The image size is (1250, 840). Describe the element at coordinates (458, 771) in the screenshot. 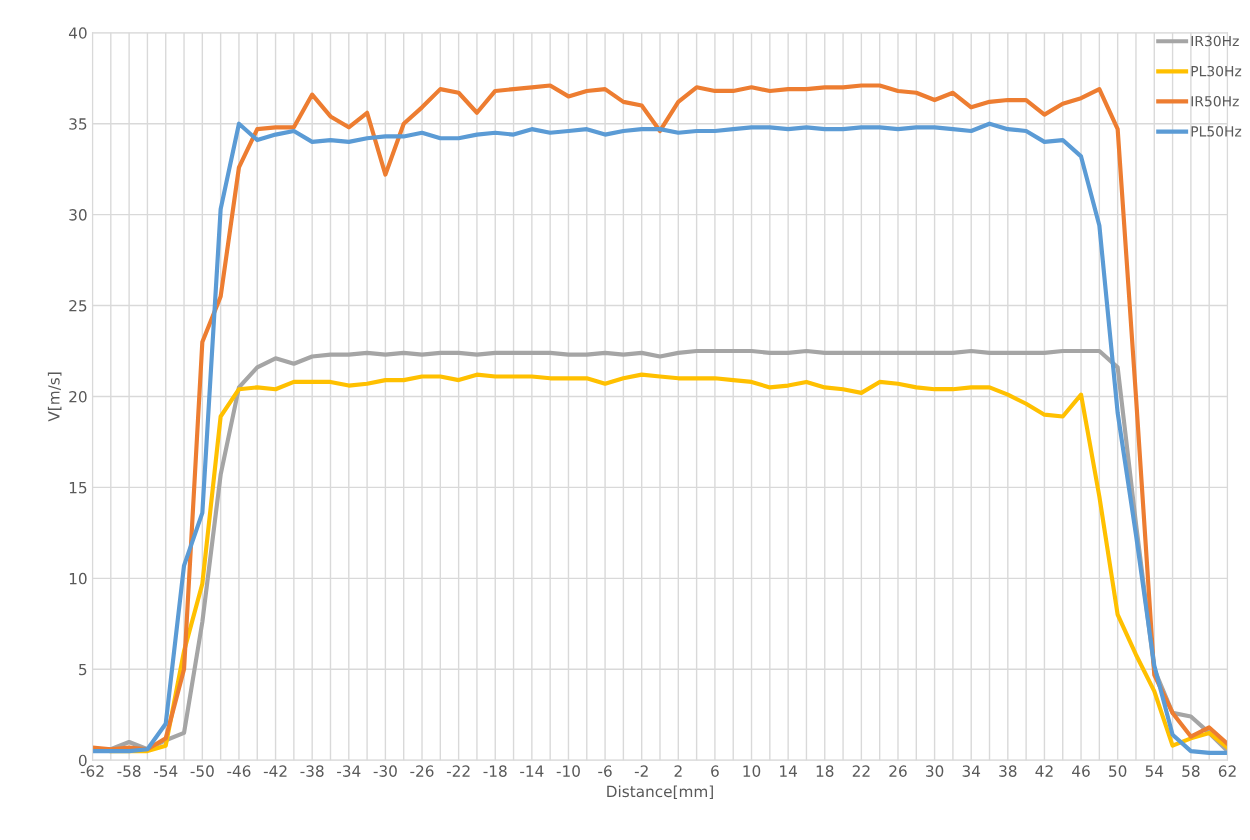

I see `x-tick-label: -22` at that location.